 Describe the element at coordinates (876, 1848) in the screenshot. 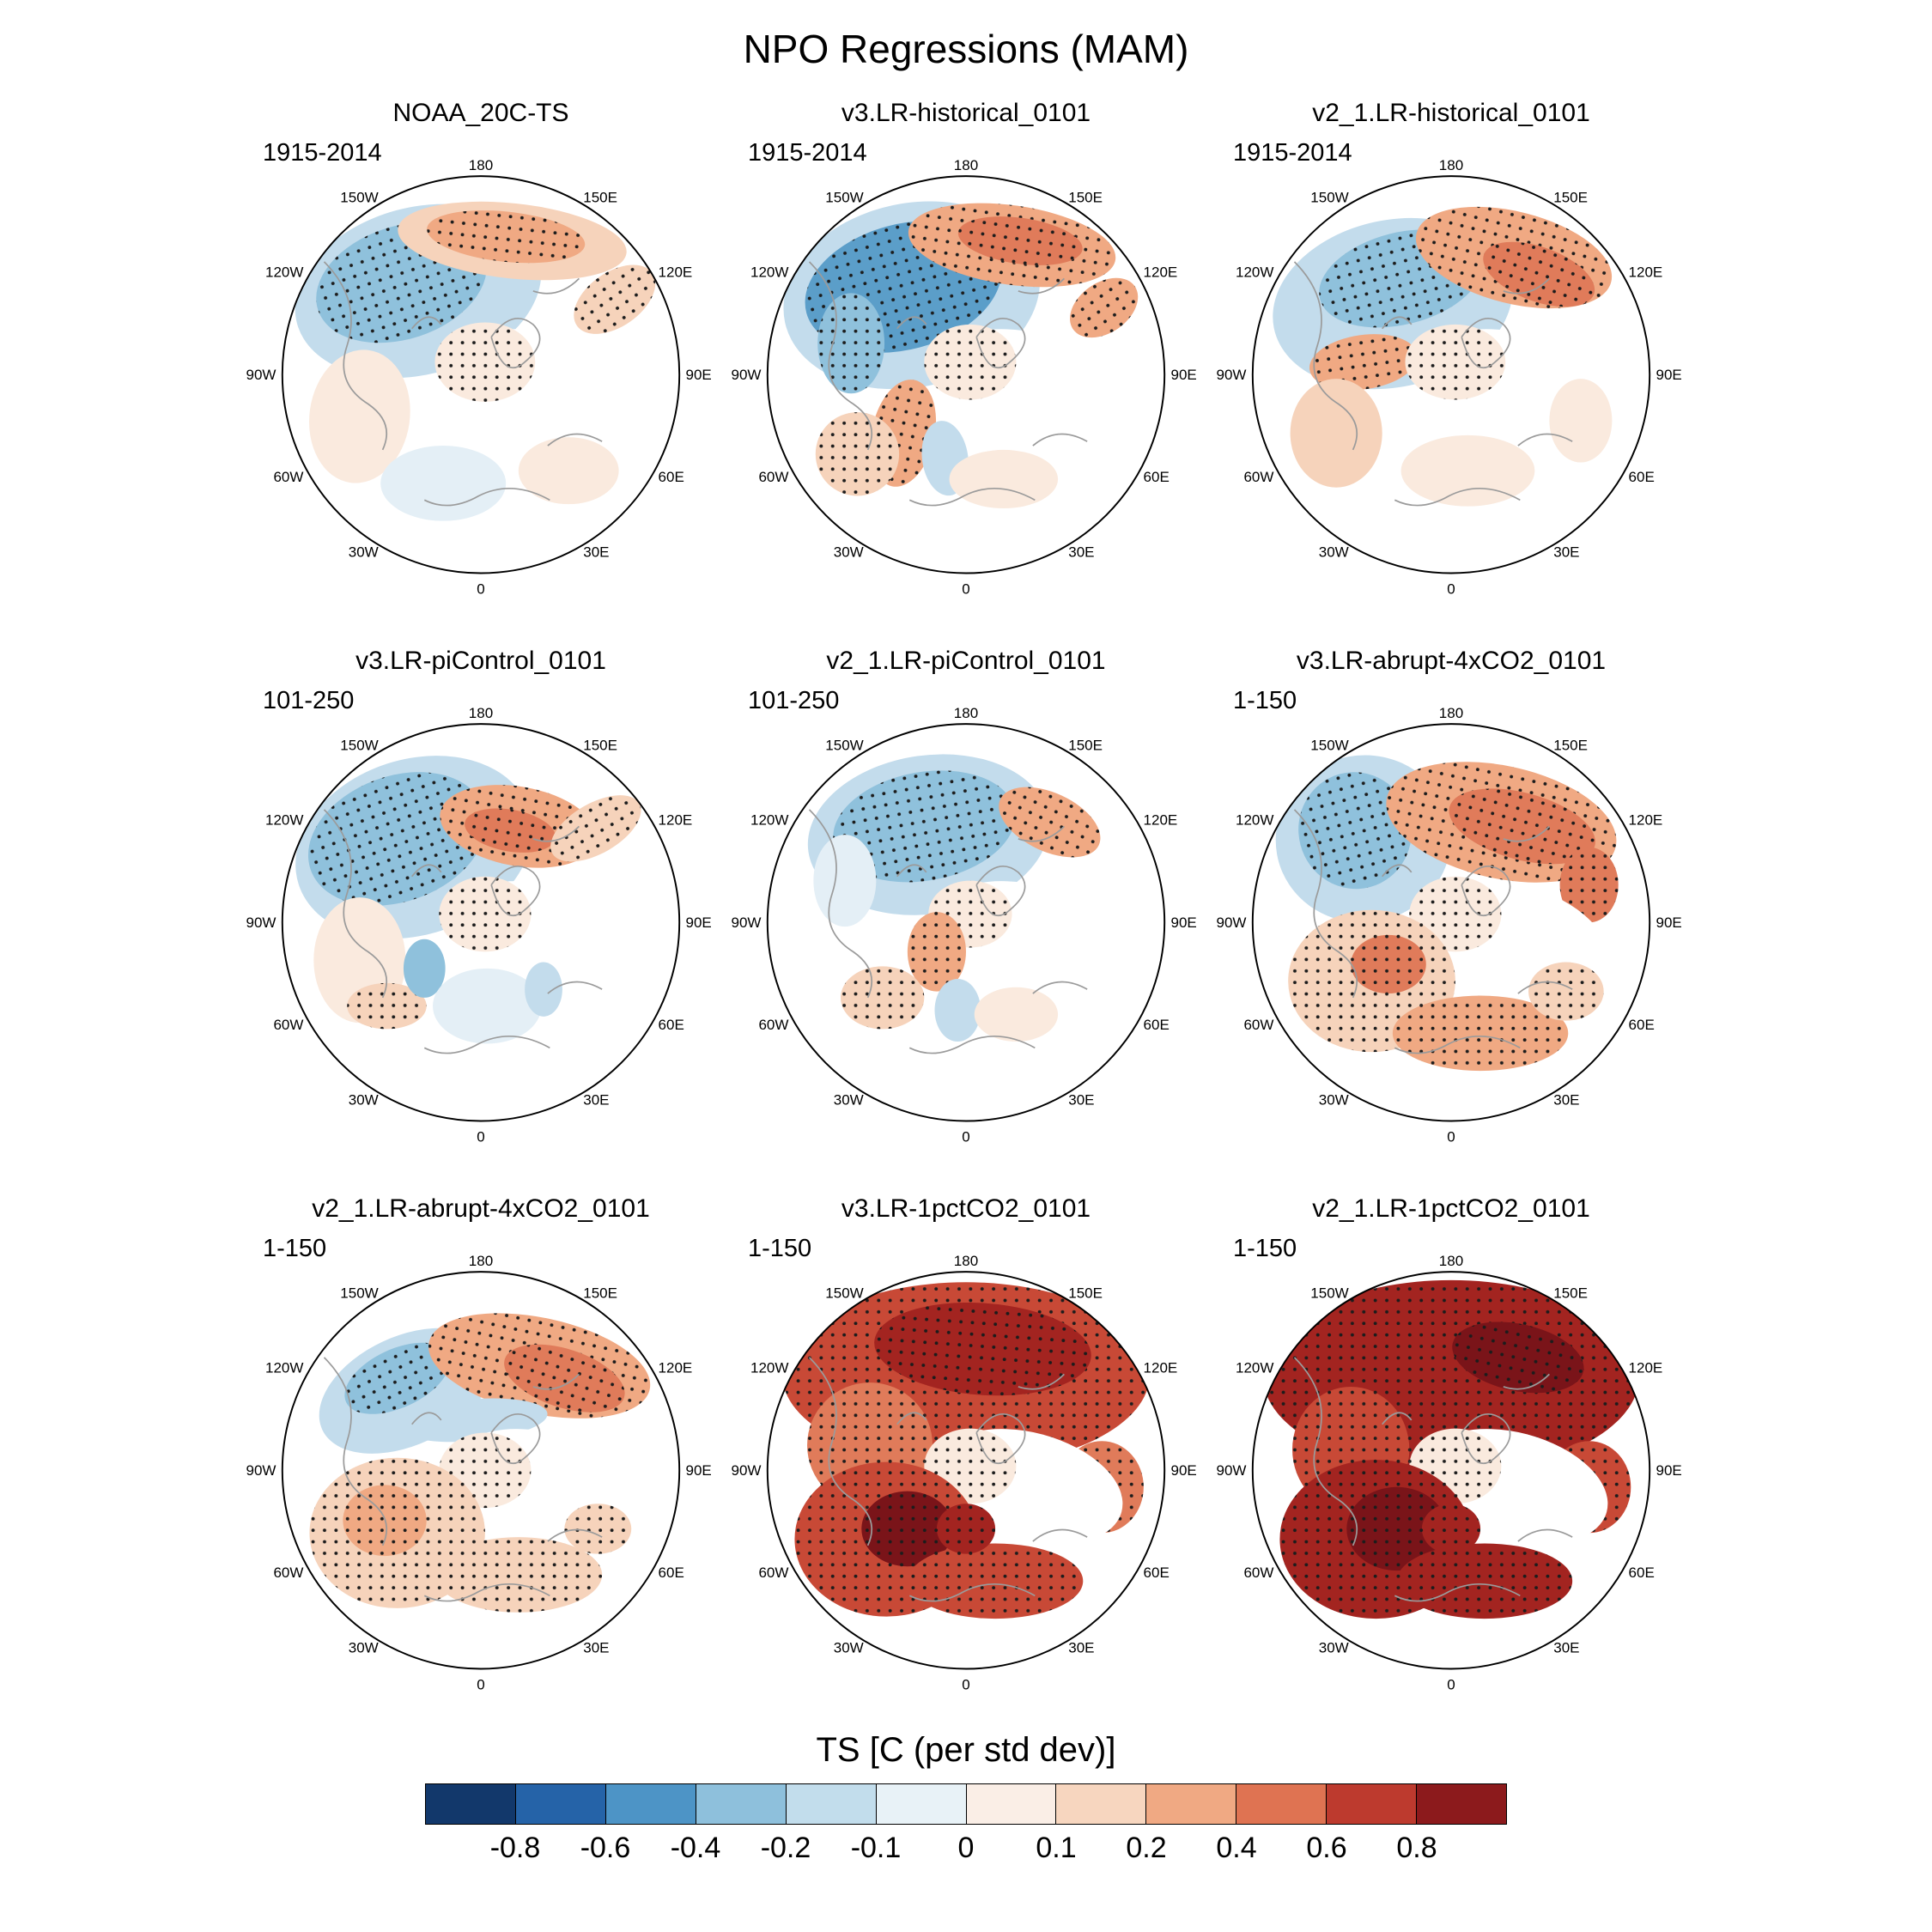

I see `colorbar-tick-label: -0.1` at that location.